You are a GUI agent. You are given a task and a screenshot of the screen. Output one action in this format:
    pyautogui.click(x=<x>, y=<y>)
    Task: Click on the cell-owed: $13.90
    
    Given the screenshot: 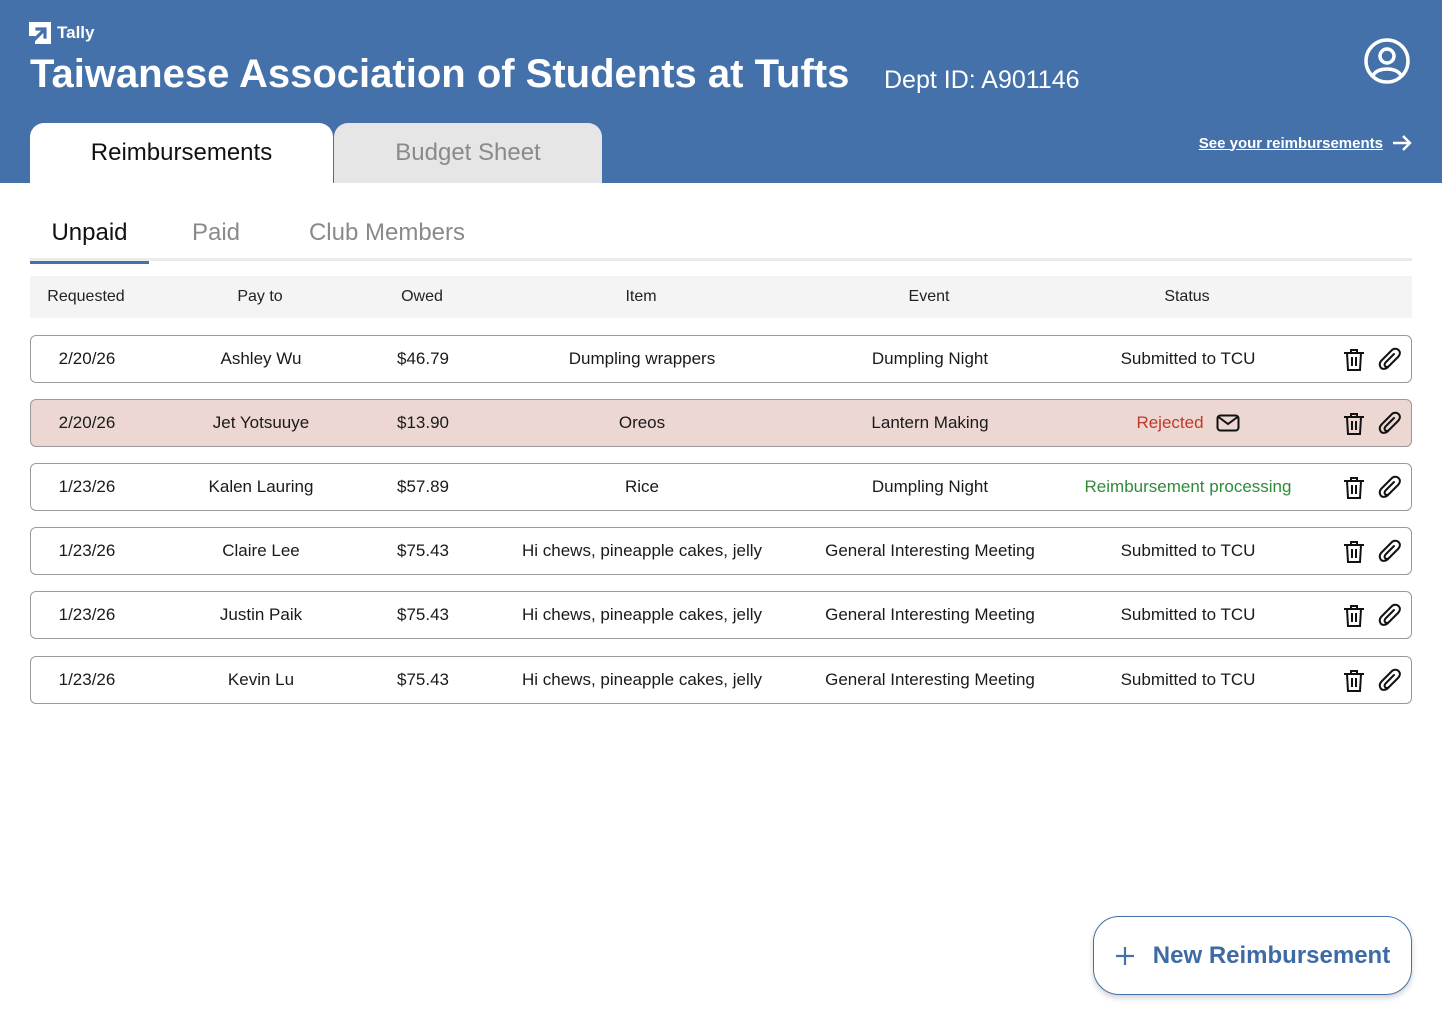 What is the action you would take?
    pyautogui.click(x=423, y=422)
    